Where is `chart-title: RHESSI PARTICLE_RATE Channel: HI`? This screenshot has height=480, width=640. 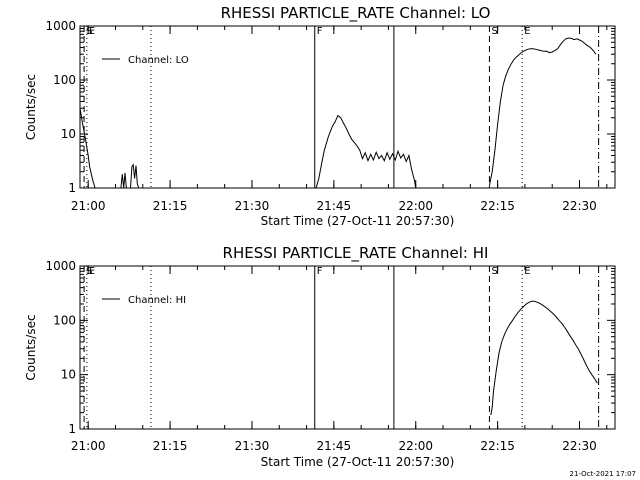
chart-title: RHESSI PARTICLE_RATE Channel: HI is located at coordinates (356, 253).